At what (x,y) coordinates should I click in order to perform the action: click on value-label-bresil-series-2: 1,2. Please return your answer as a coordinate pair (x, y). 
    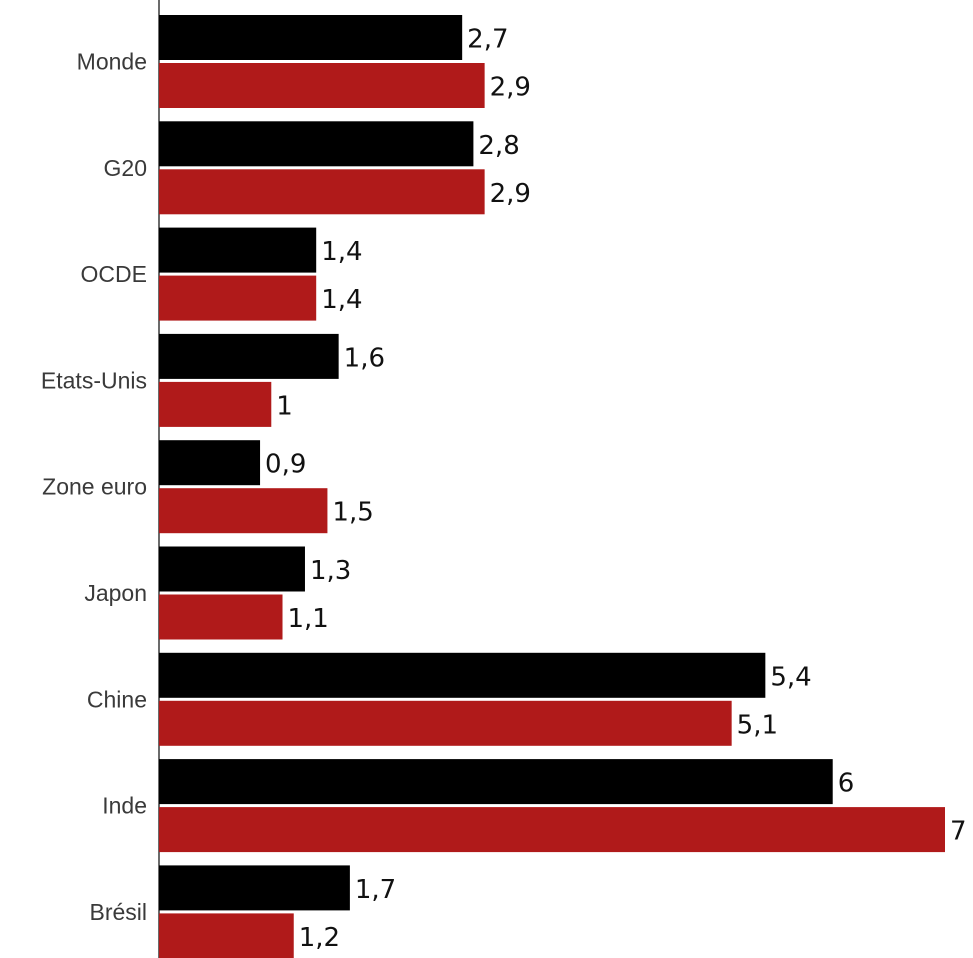
    Looking at the image, I should click on (319, 938).